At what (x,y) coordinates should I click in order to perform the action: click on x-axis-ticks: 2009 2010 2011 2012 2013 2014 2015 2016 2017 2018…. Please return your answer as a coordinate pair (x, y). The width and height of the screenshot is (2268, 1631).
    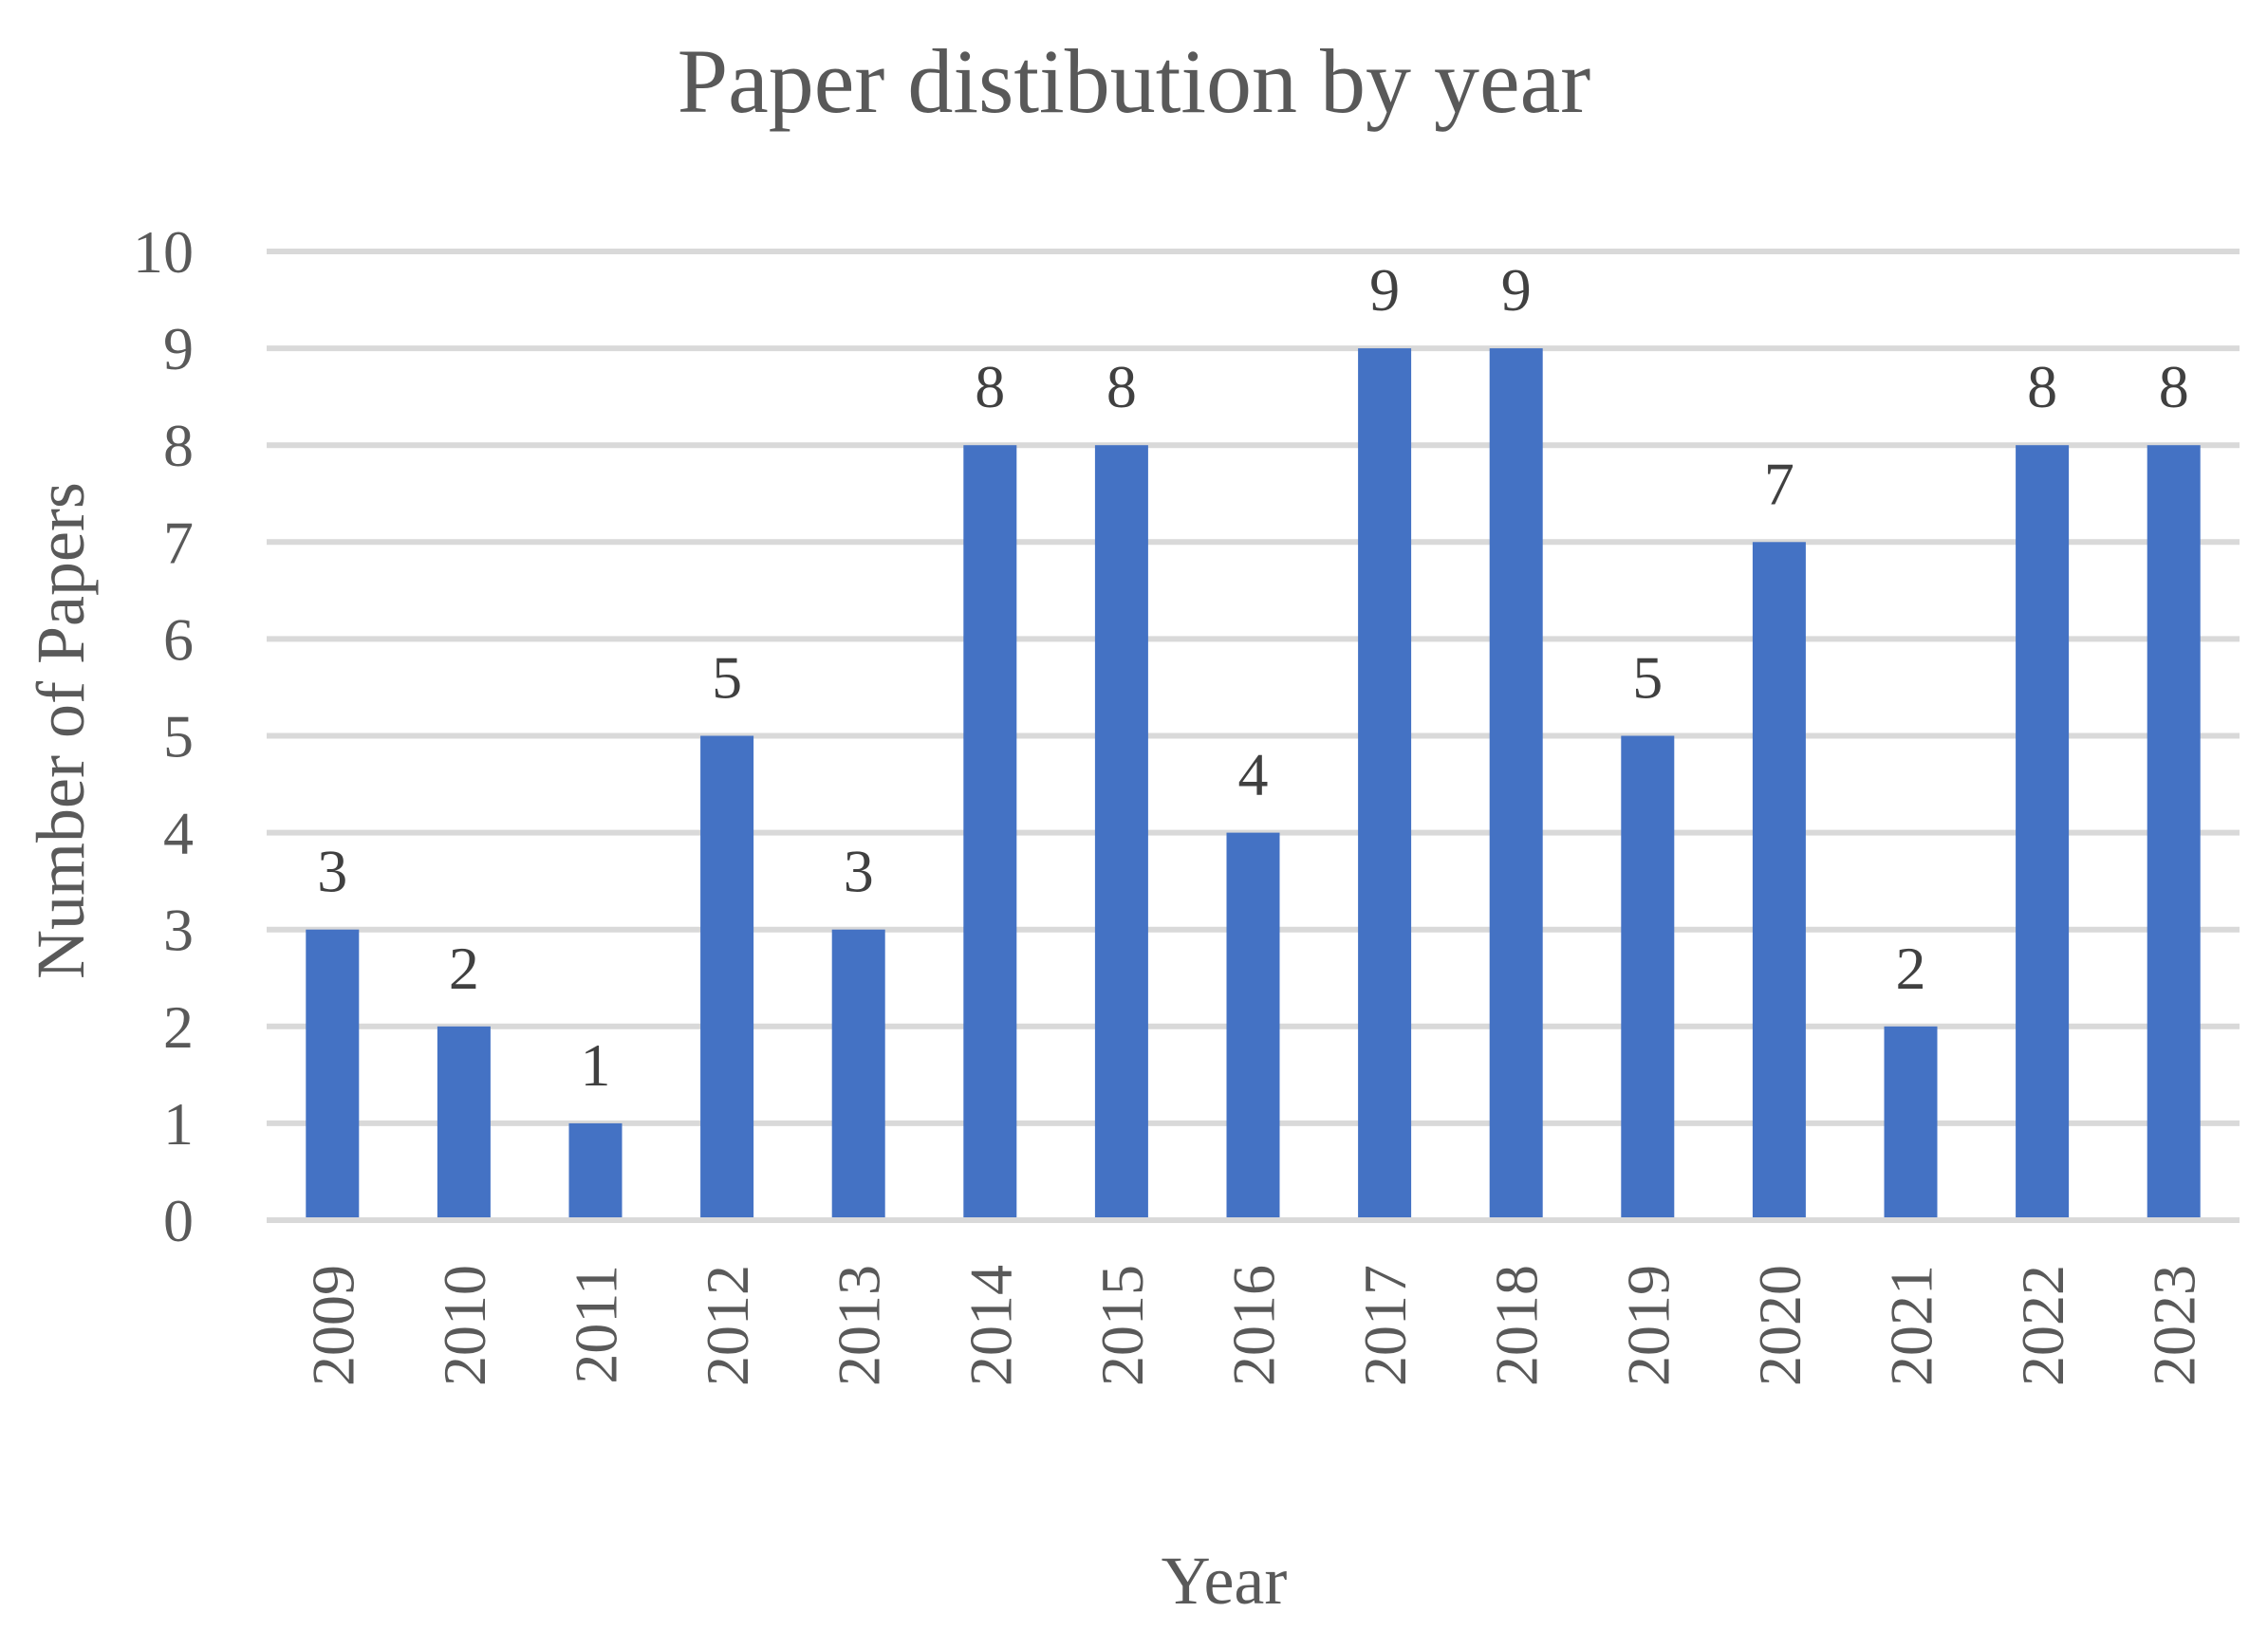
    Looking at the image, I should click on (1253, 1326).